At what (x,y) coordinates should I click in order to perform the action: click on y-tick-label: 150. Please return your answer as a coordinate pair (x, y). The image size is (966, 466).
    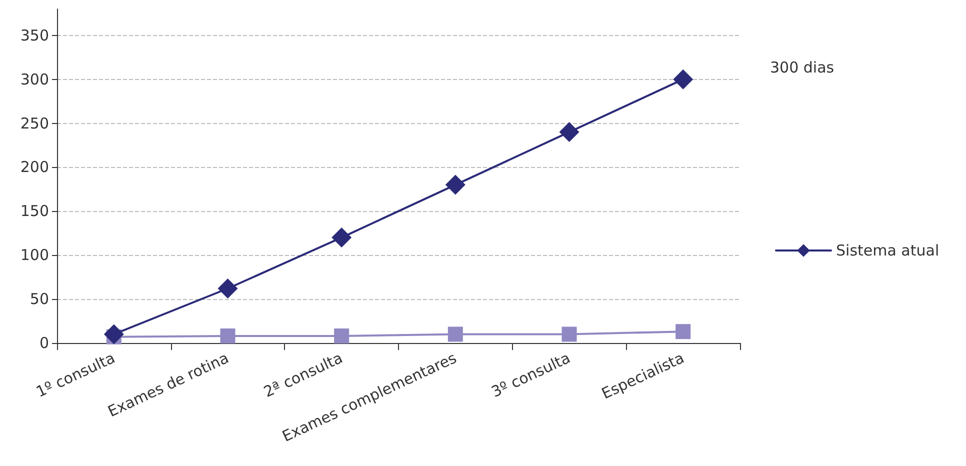
    Looking at the image, I should click on (34, 211).